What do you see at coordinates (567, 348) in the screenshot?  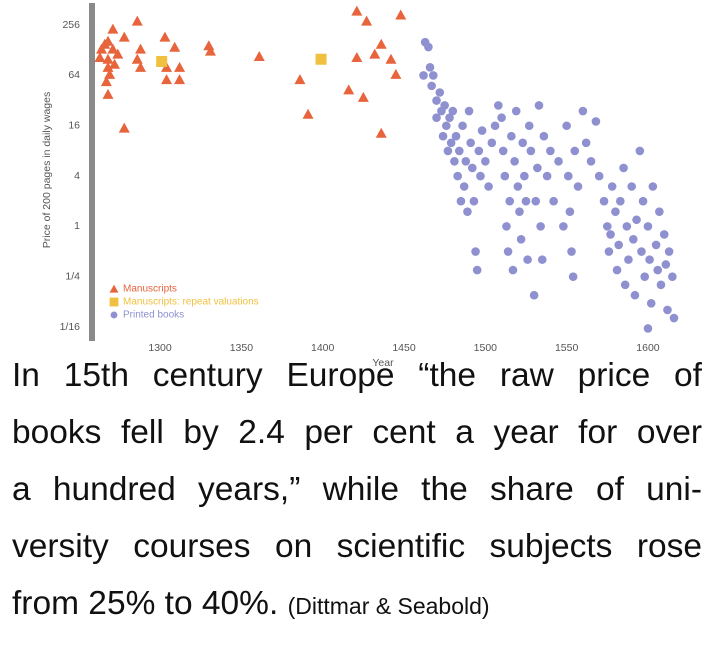 I see `x-tick-label: 1550` at bounding box center [567, 348].